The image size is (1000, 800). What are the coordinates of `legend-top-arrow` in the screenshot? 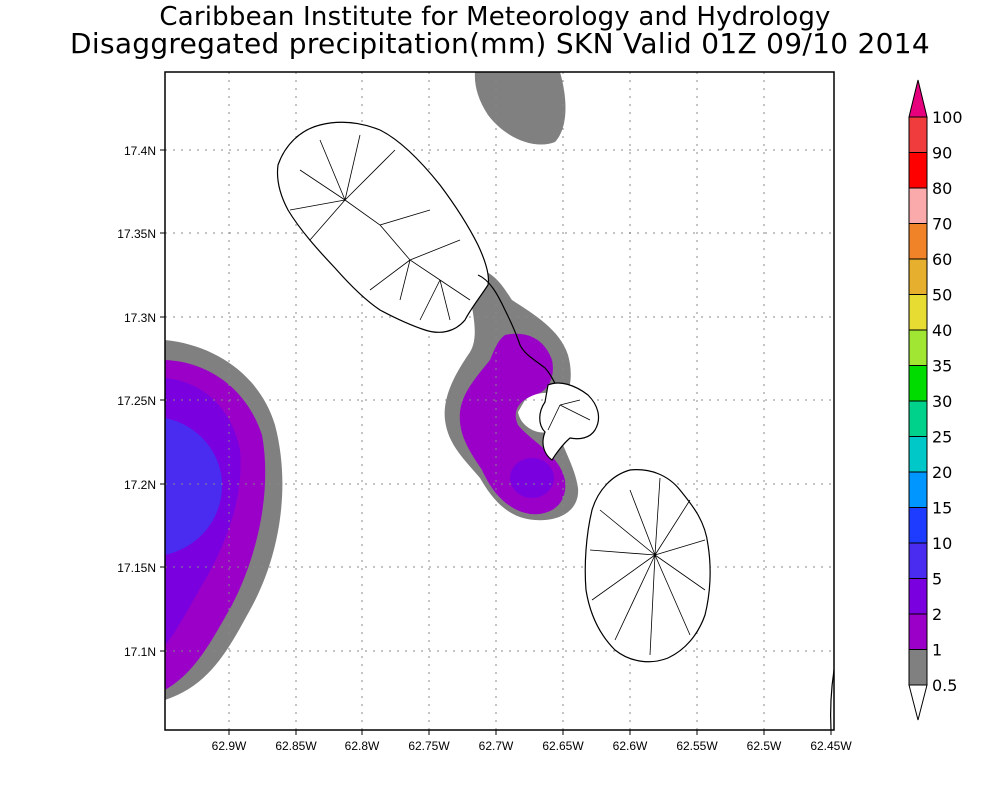 It's located at (918, 98).